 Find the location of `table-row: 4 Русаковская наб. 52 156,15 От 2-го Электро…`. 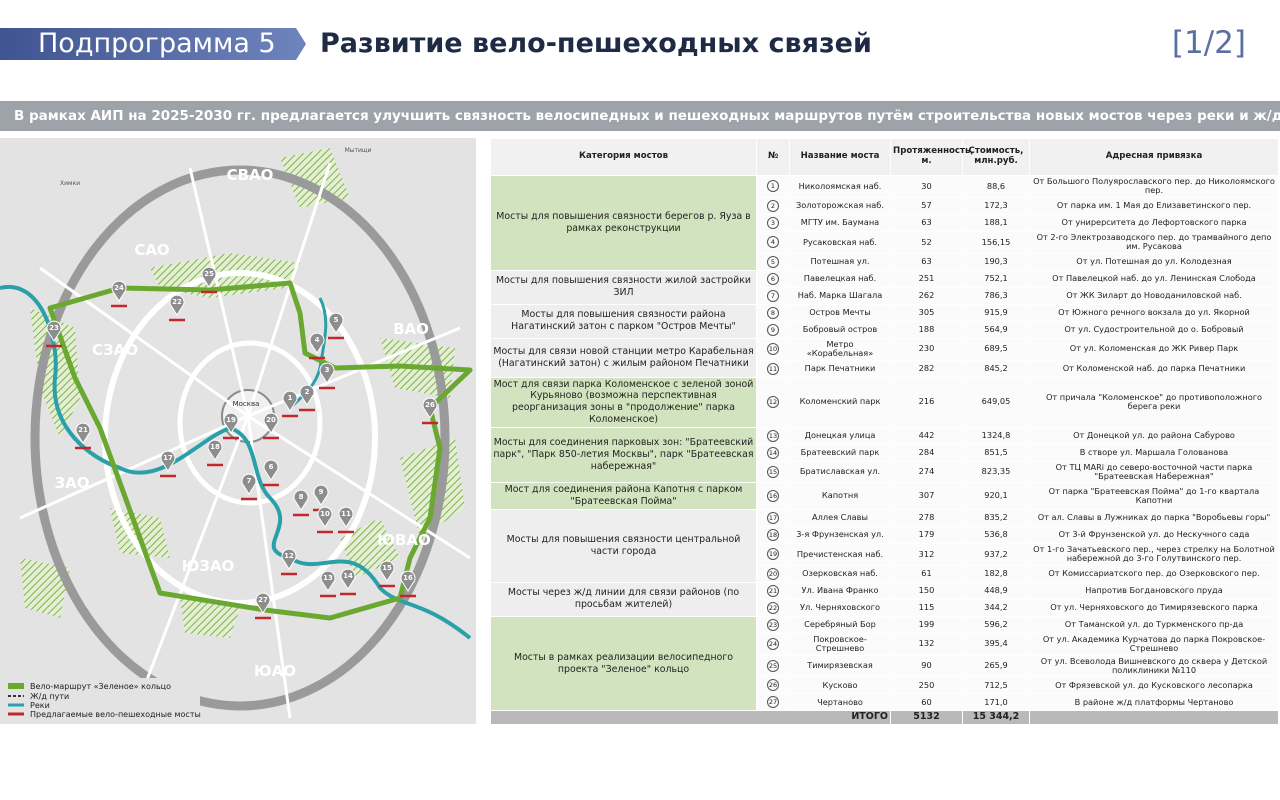

table-row: 4 Русаковская наб. 52 156,15 От 2-го Электро… is located at coordinates (885, 242).